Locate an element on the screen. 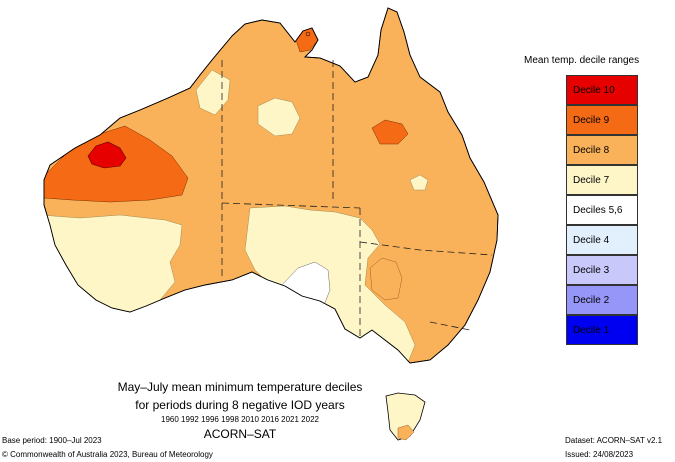 The height and width of the screenshot is (462, 675). legend-label: Decile 2 is located at coordinates (591, 300).